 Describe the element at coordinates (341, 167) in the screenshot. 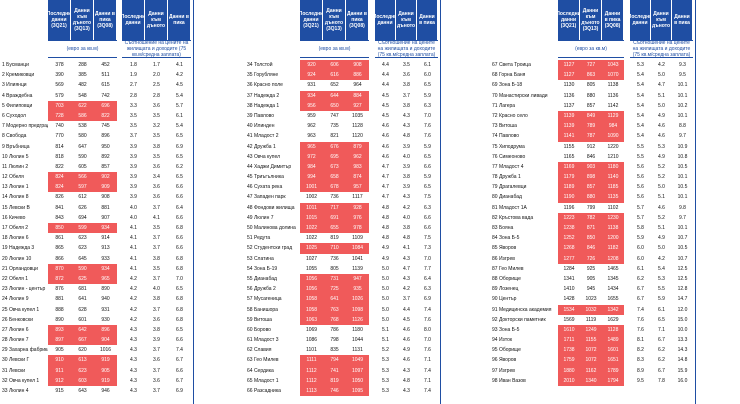

I see `table-row: 44 Хаджи Димитър 984 673 983 4.7 3.9 6.6` at that location.